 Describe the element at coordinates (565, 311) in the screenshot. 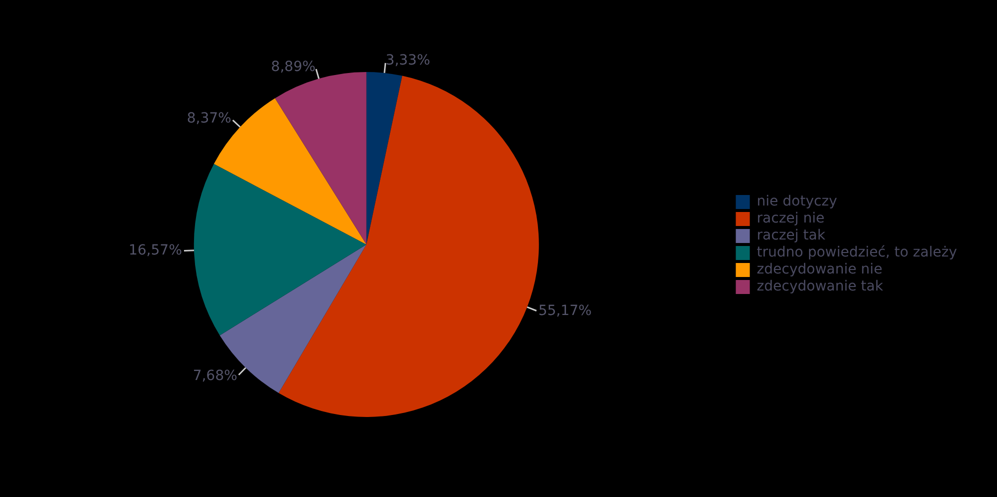

I see `data-label: 55,17%` at that location.